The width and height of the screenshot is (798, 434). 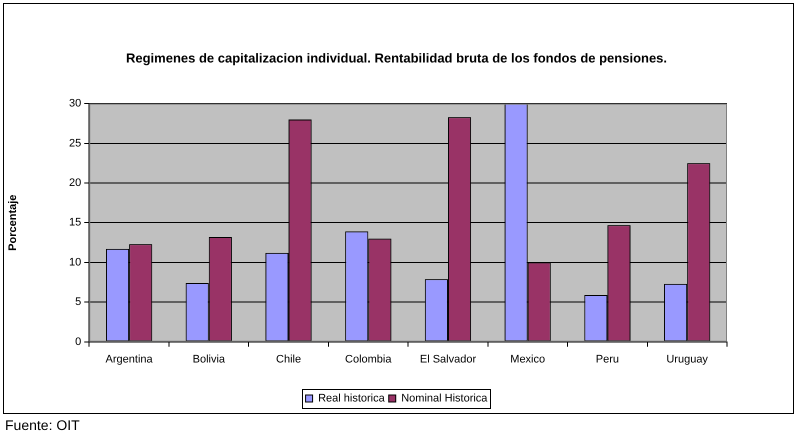 What do you see at coordinates (289, 359) in the screenshot?
I see `x-tick-label: Chile` at bounding box center [289, 359].